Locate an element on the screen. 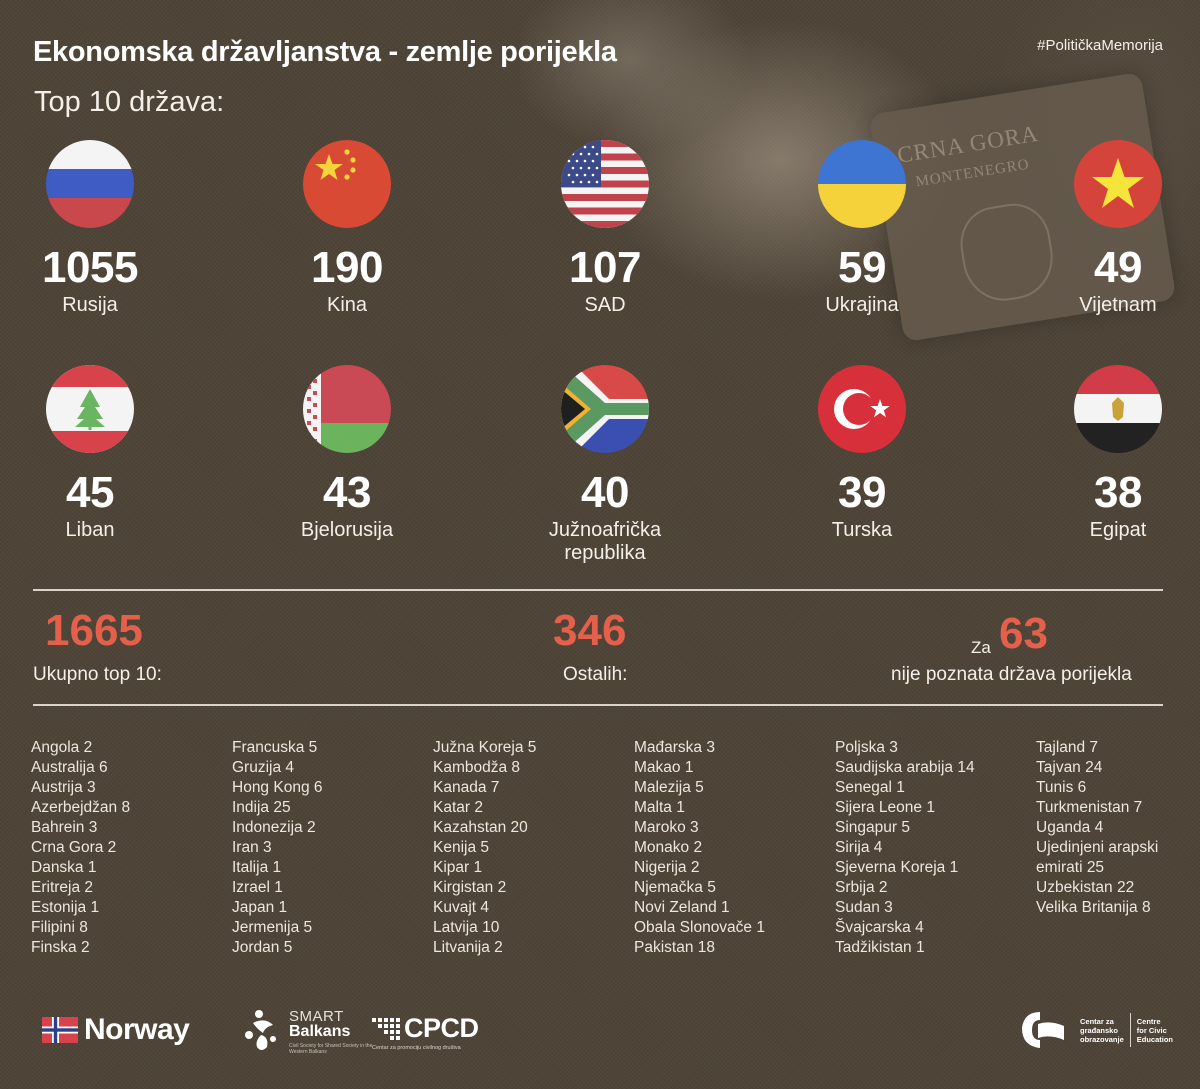 This screenshot has width=1200, height=1089. country-count: 1055 is located at coordinates (90, 267).